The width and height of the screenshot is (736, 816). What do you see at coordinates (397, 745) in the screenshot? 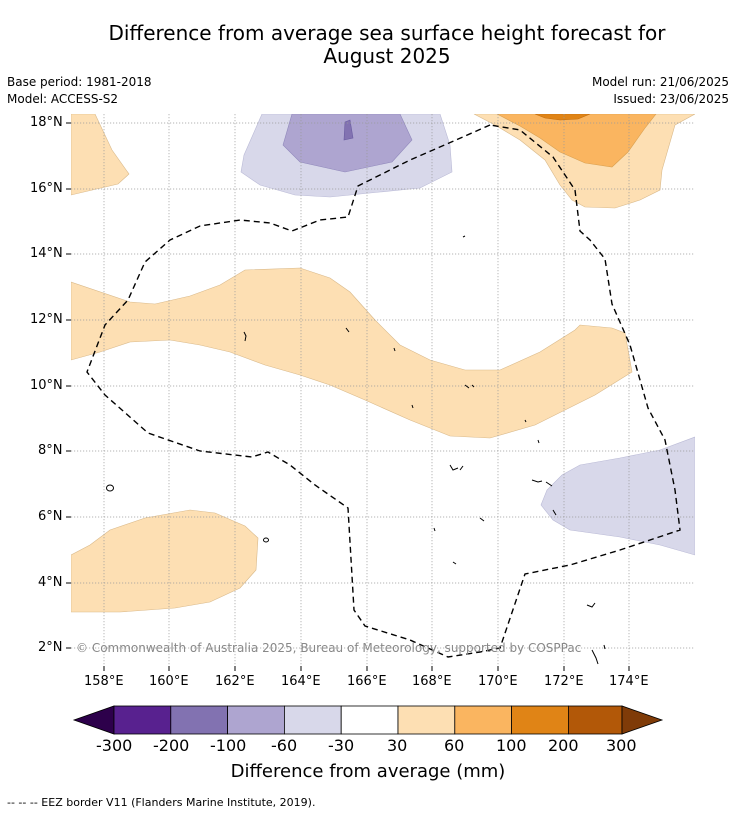
I see `cbar-label-30: 30` at bounding box center [397, 745].